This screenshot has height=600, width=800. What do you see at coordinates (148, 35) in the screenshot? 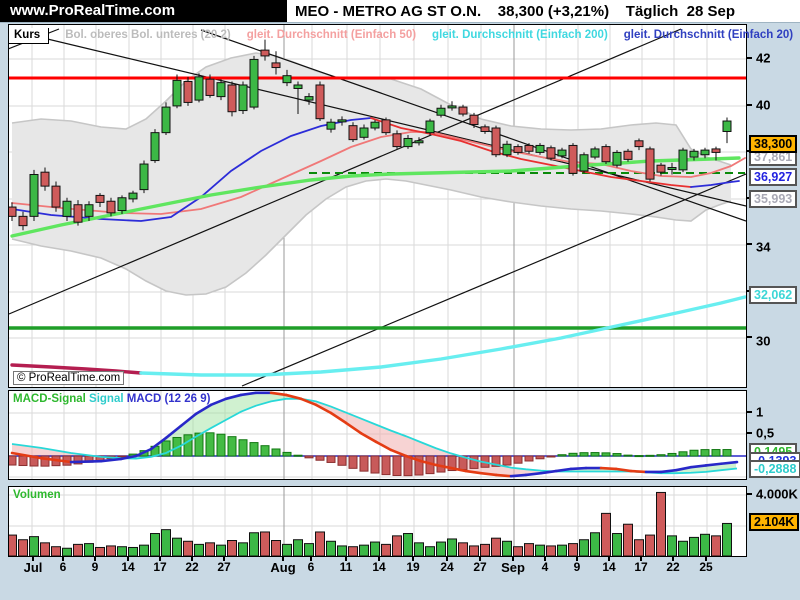
I see `legend-item-0: Bol. oberes Bol. unteres (20 2)` at bounding box center [148, 35].